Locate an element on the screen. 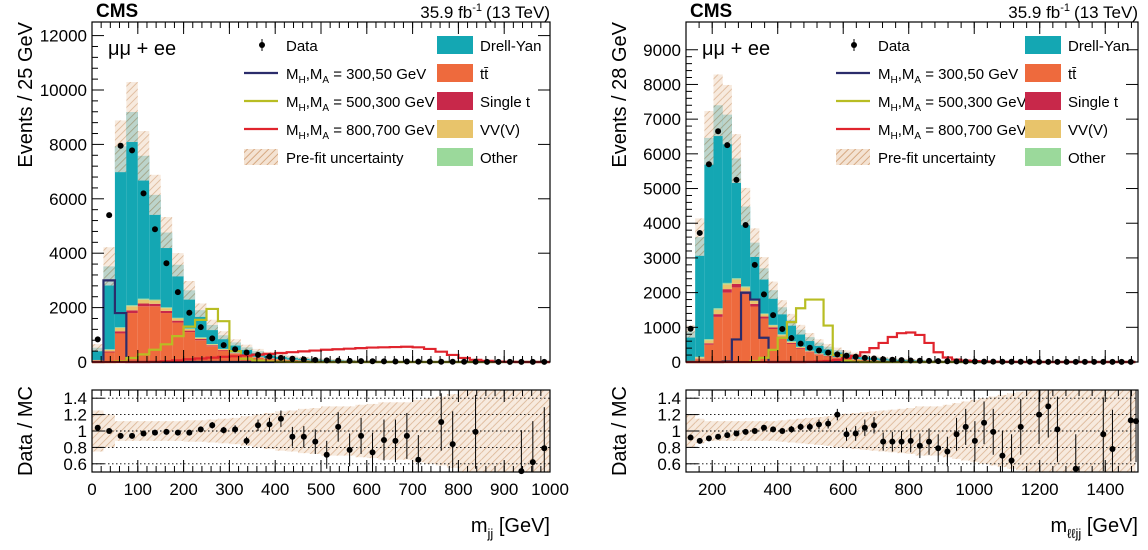 The height and width of the screenshot is (550, 1148). legend-other-label: Other is located at coordinates (499, 158).